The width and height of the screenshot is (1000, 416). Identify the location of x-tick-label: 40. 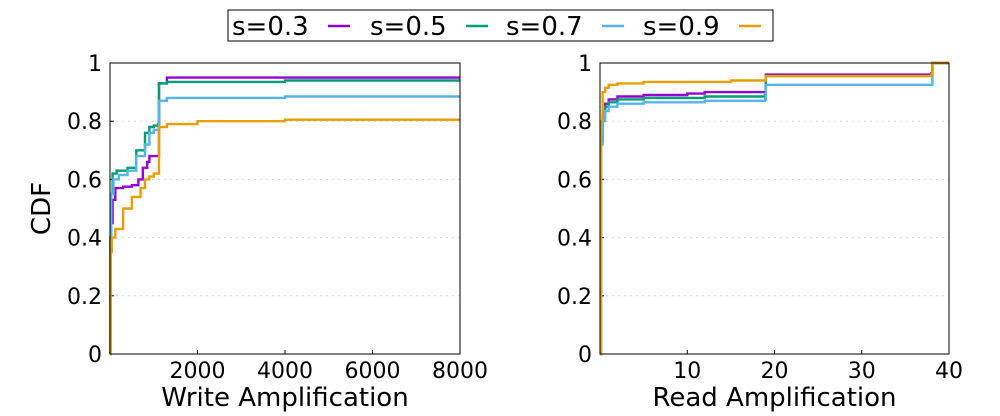
(949, 371).